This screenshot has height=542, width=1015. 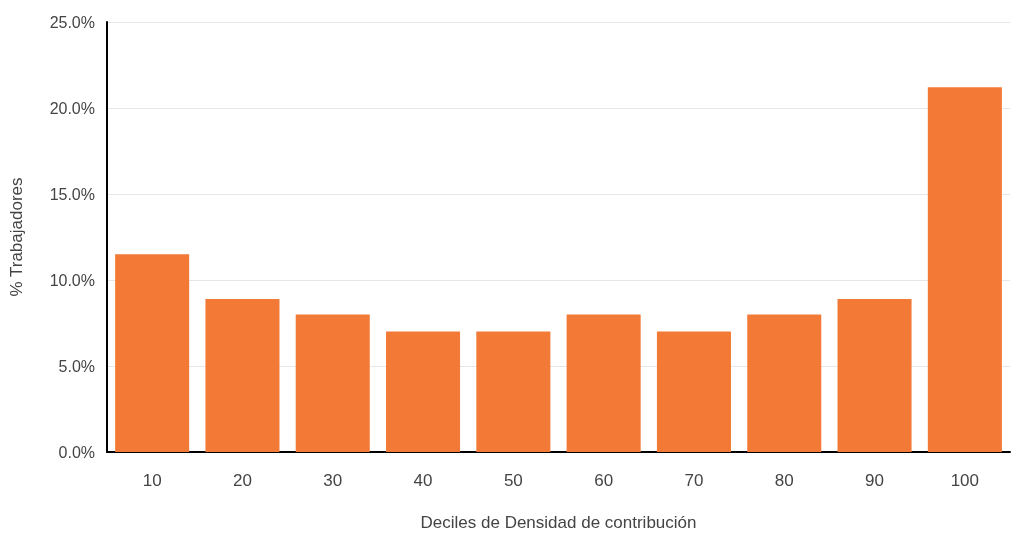 I want to click on y-tick-label: 0.0%, so click(x=76, y=452).